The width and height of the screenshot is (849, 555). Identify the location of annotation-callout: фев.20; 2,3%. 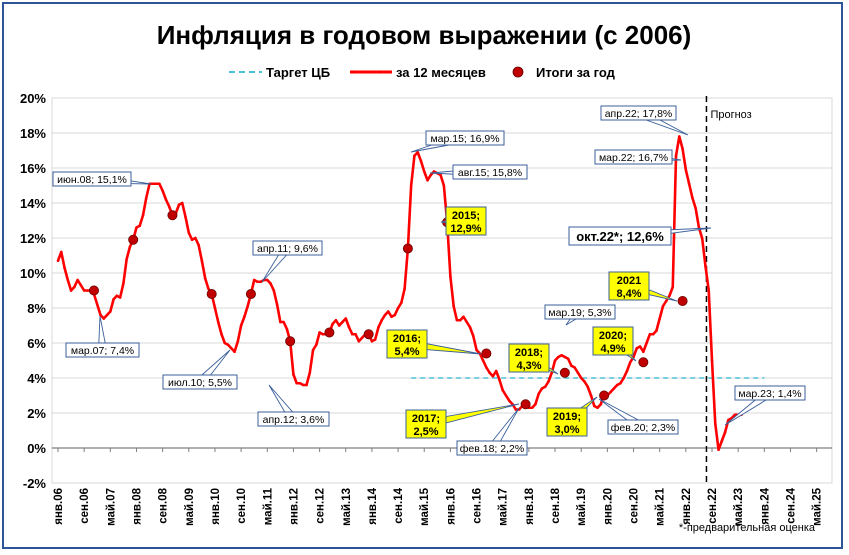
(638, 416).